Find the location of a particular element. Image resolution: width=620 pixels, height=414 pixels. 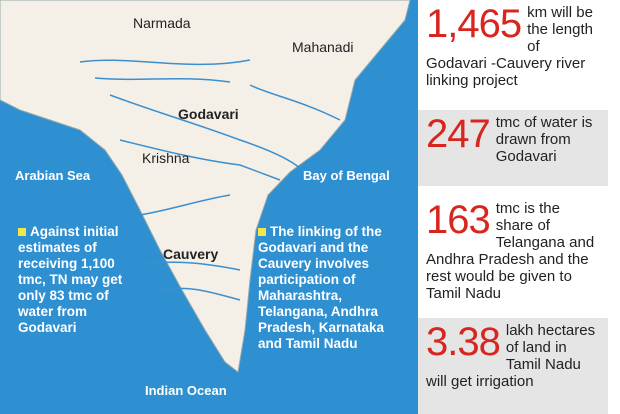

river-label: Godavari is located at coordinates (208, 114).